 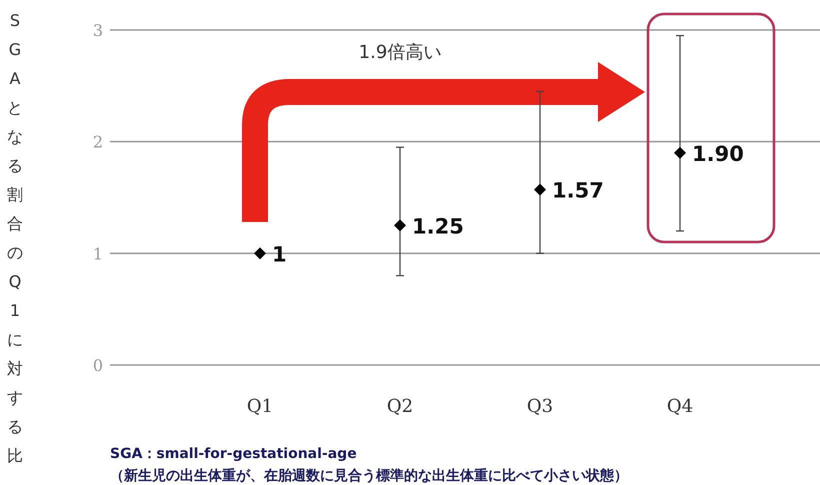 What do you see at coordinates (680, 406) in the screenshot?
I see `x-tick-label: Q4` at bounding box center [680, 406].